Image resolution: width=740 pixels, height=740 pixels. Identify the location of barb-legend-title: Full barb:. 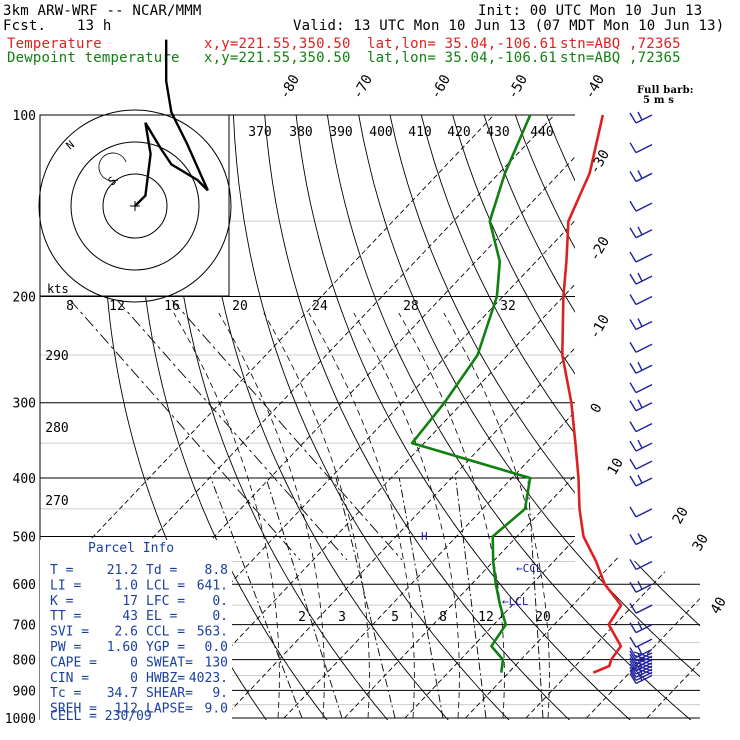
(665, 90).